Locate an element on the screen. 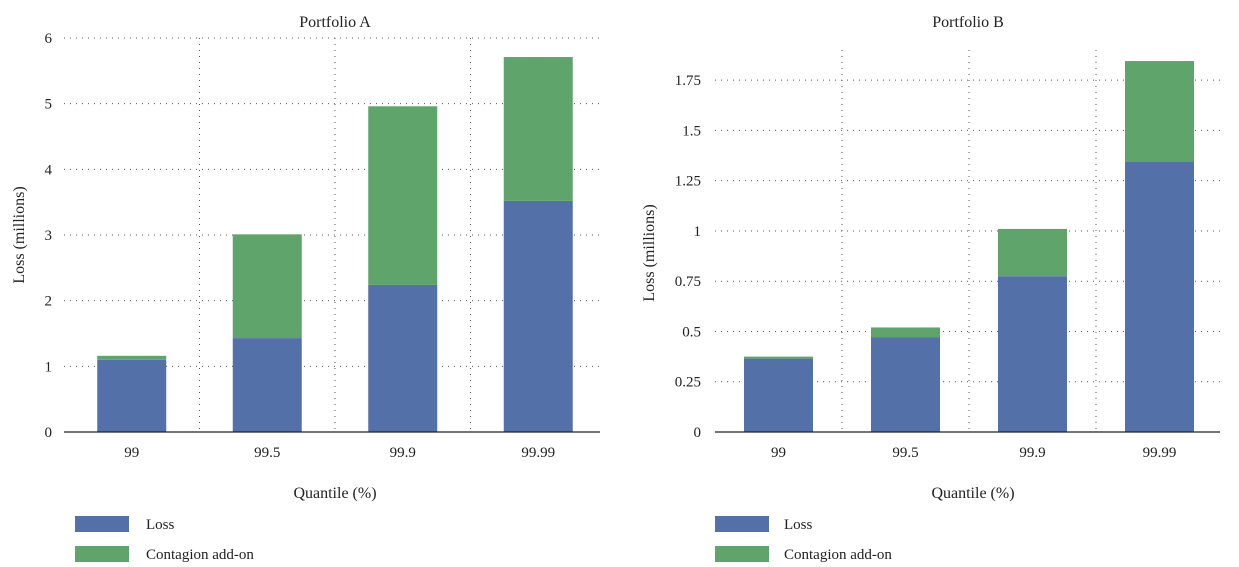 The height and width of the screenshot is (567, 1239). y-tick-label: 0.75 is located at coordinates (688, 282).